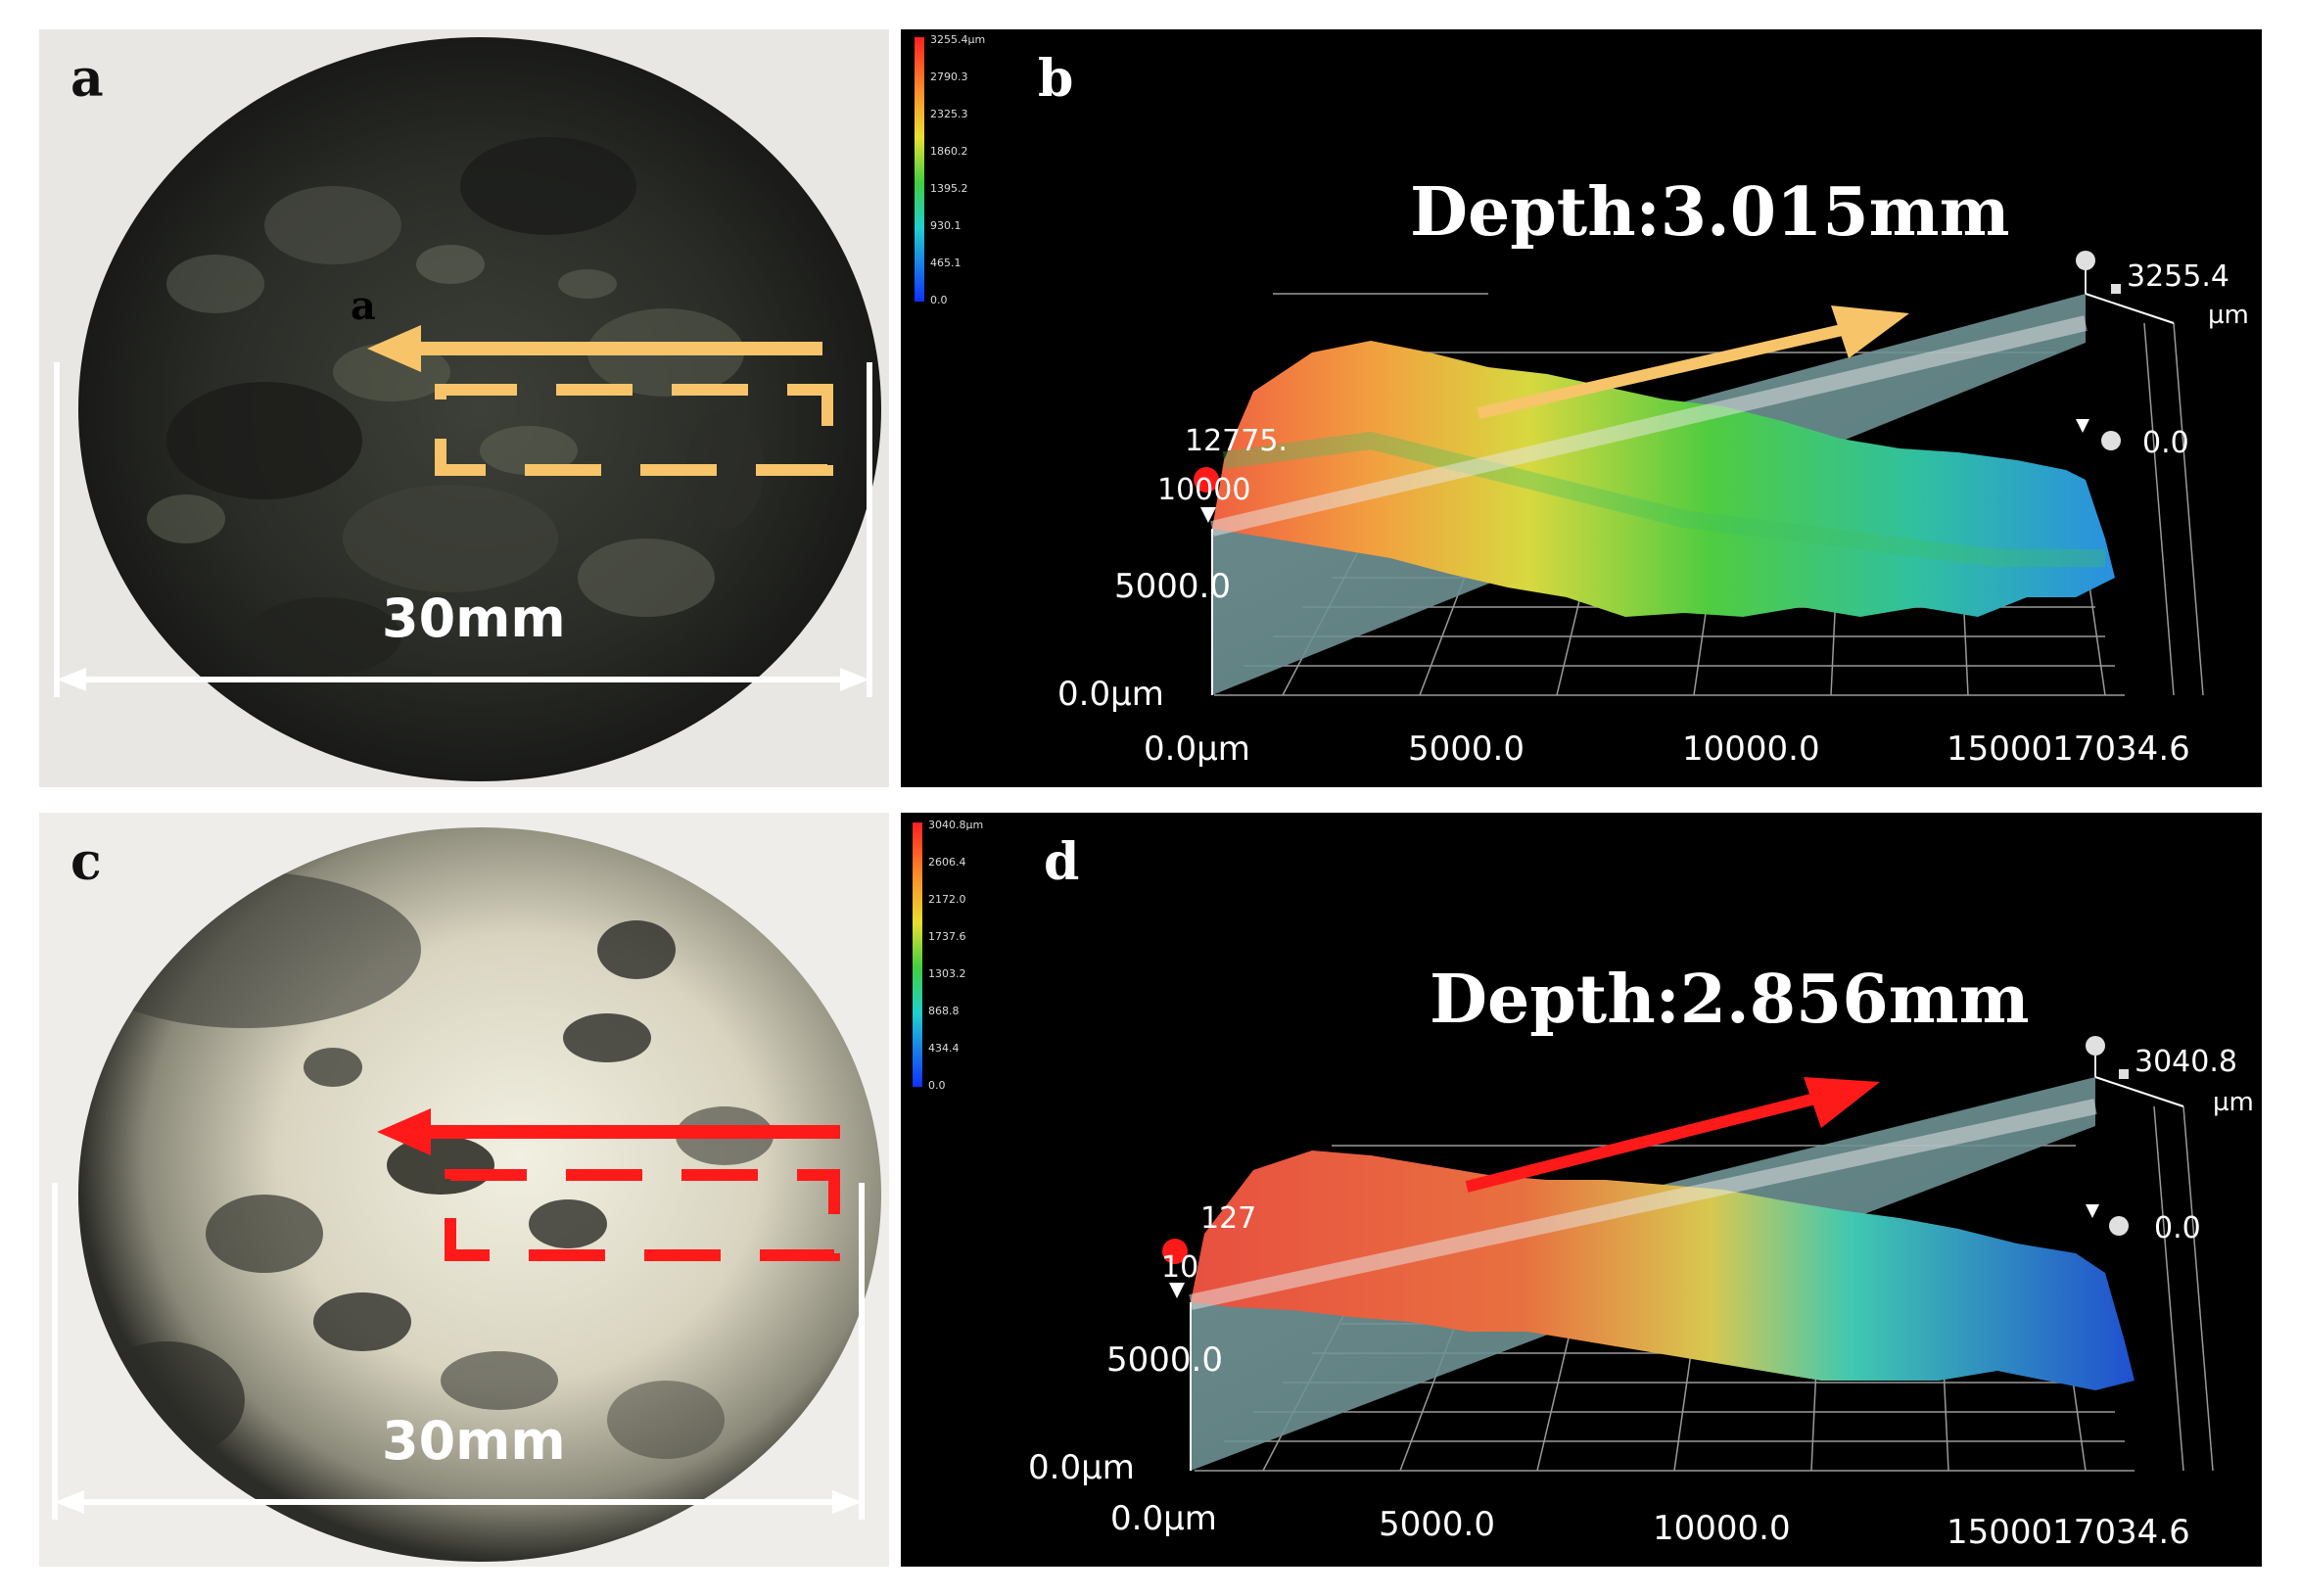  What do you see at coordinates (944, 1048) in the screenshot?
I see `colorbar-tick: 434.4` at bounding box center [944, 1048].